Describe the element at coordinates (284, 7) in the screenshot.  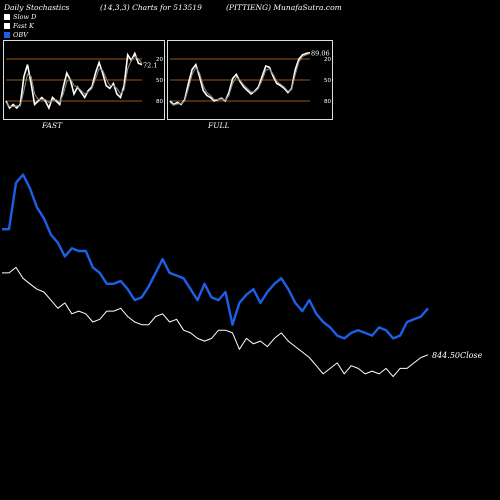
I see `header-right: (PITTIENG) MunafaSutra.com` at that location.